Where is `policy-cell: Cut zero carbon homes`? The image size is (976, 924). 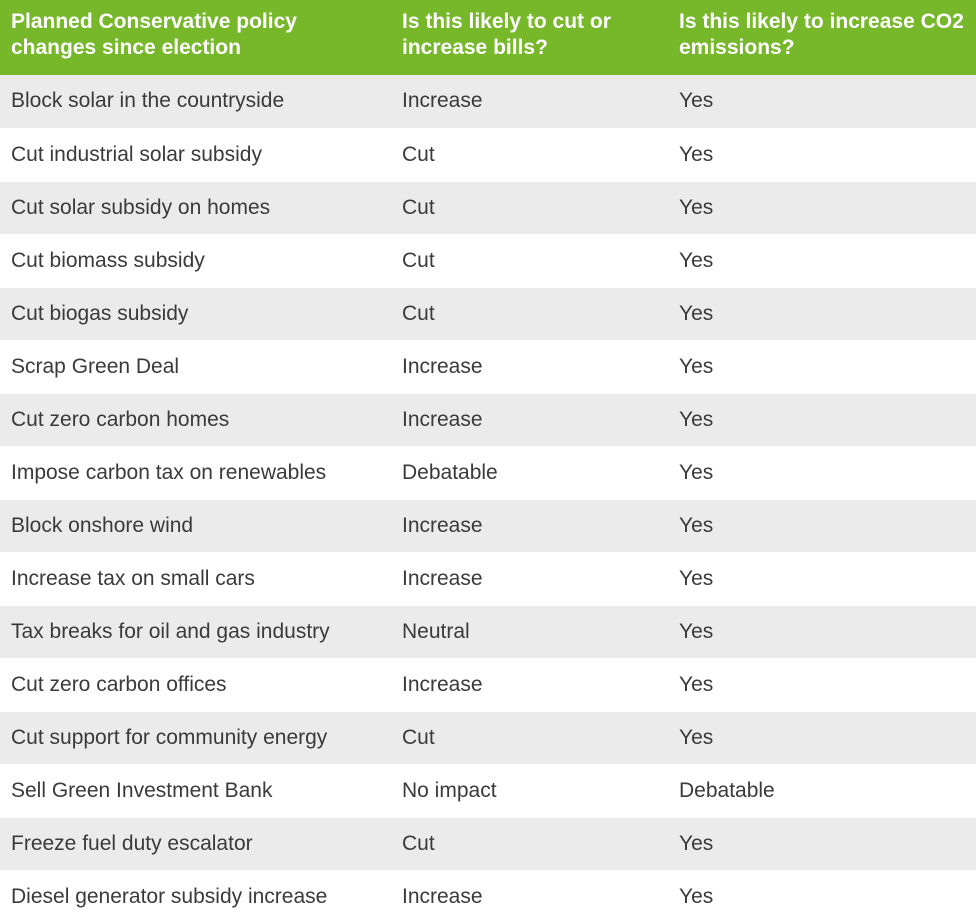 policy-cell: Cut zero carbon homes is located at coordinates (195, 420).